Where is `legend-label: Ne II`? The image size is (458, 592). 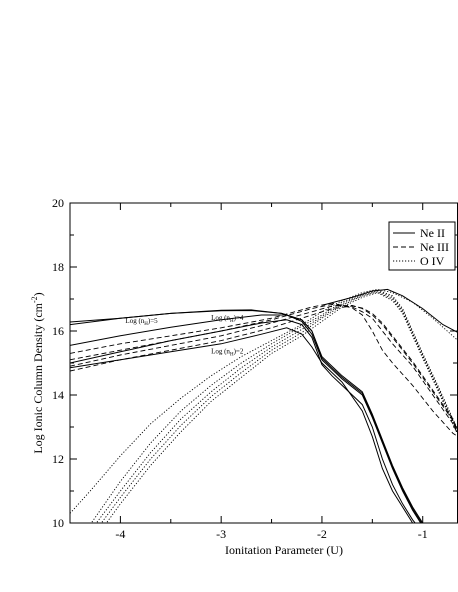
legend-label: Ne II is located at coordinates (432, 233).